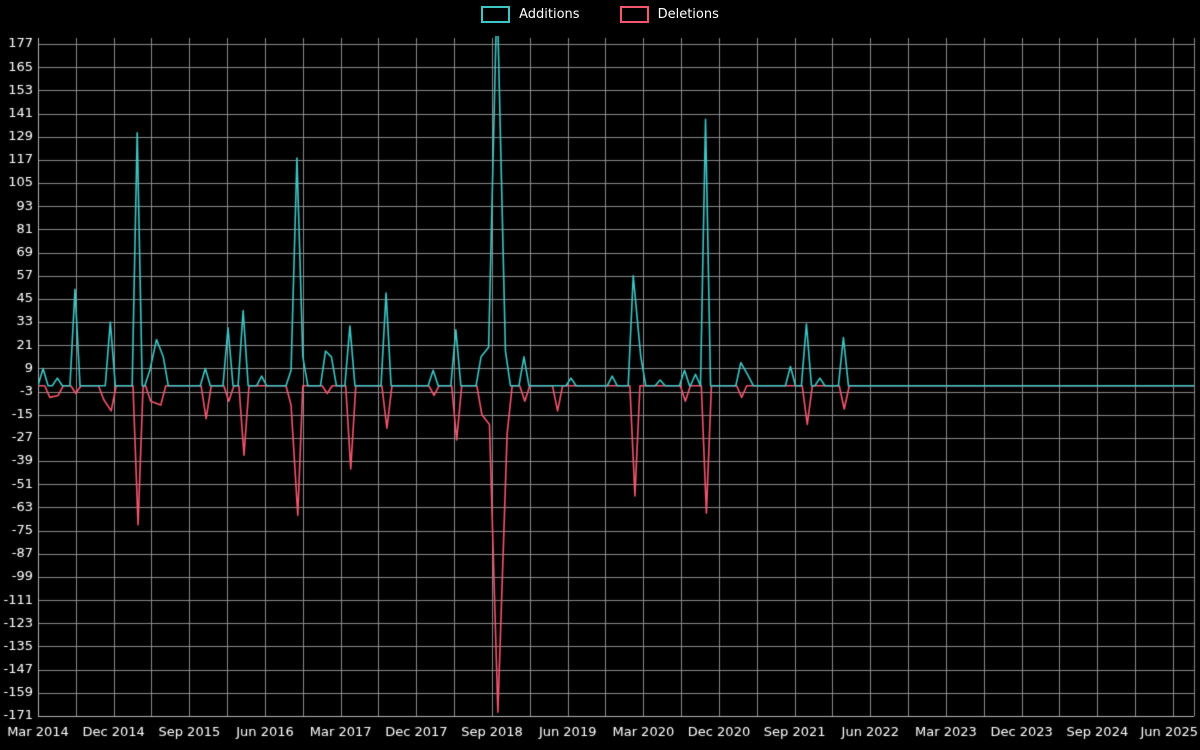  Describe the element at coordinates (496, 14) in the screenshot. I see `additions-swatch-icon` at that location.